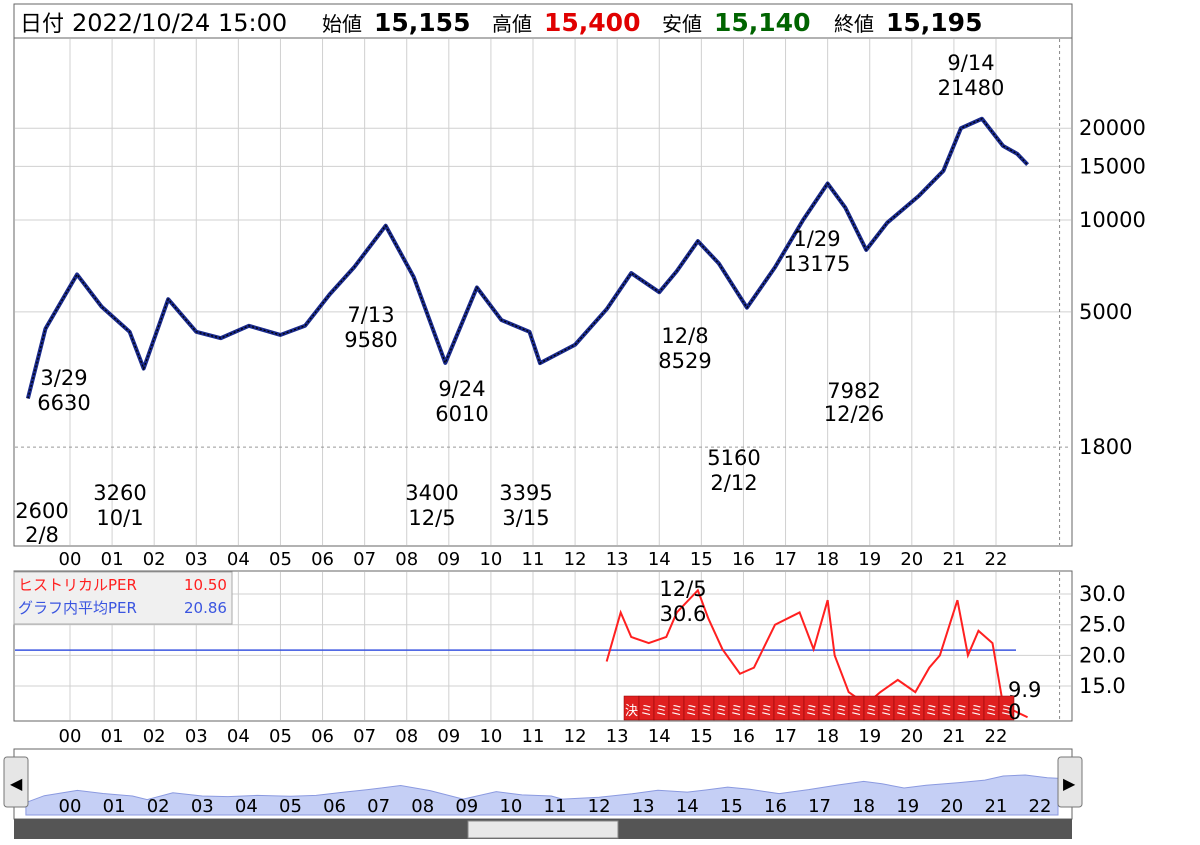 The width and height of the screenshot is (1200, 845). I want to click on price-y-tick-15000: 15000, so click(1112, 166).